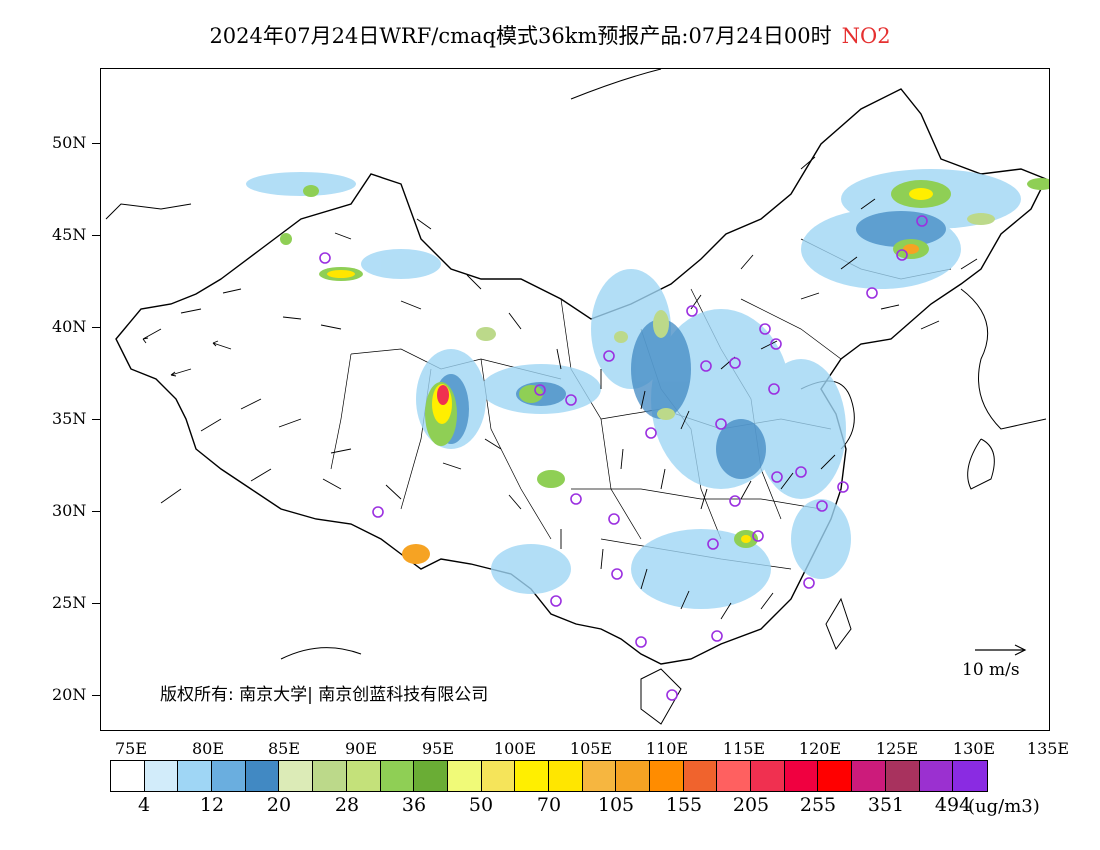 The height and width of the screenshot is (850, 1100). I want to click on lon-label-95e: 95E, so click(438, 748).